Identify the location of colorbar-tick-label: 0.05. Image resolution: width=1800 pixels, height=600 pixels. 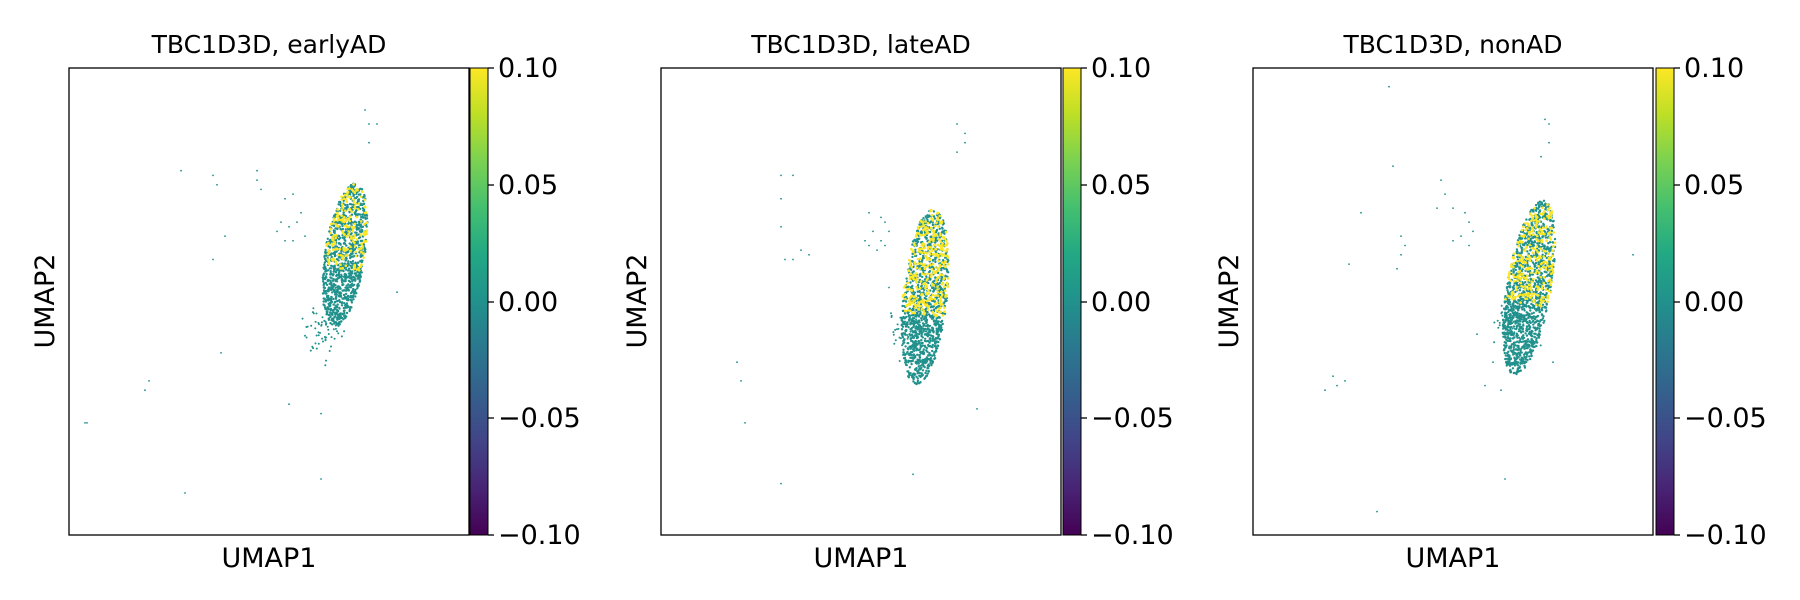
(1714, 185).